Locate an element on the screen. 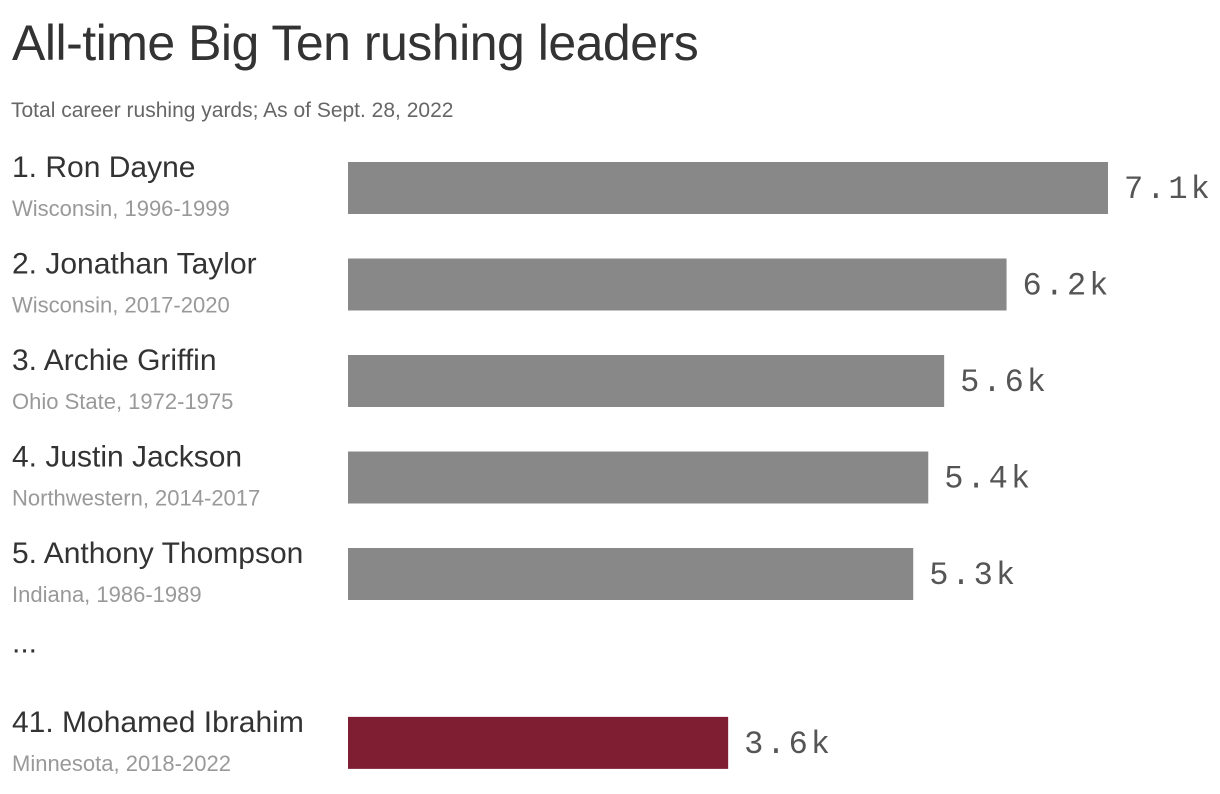 The height and width of the screenshot is (794, 1220). bar-name-label: 1. Ron Dayne is located at coordinates (103, 167).